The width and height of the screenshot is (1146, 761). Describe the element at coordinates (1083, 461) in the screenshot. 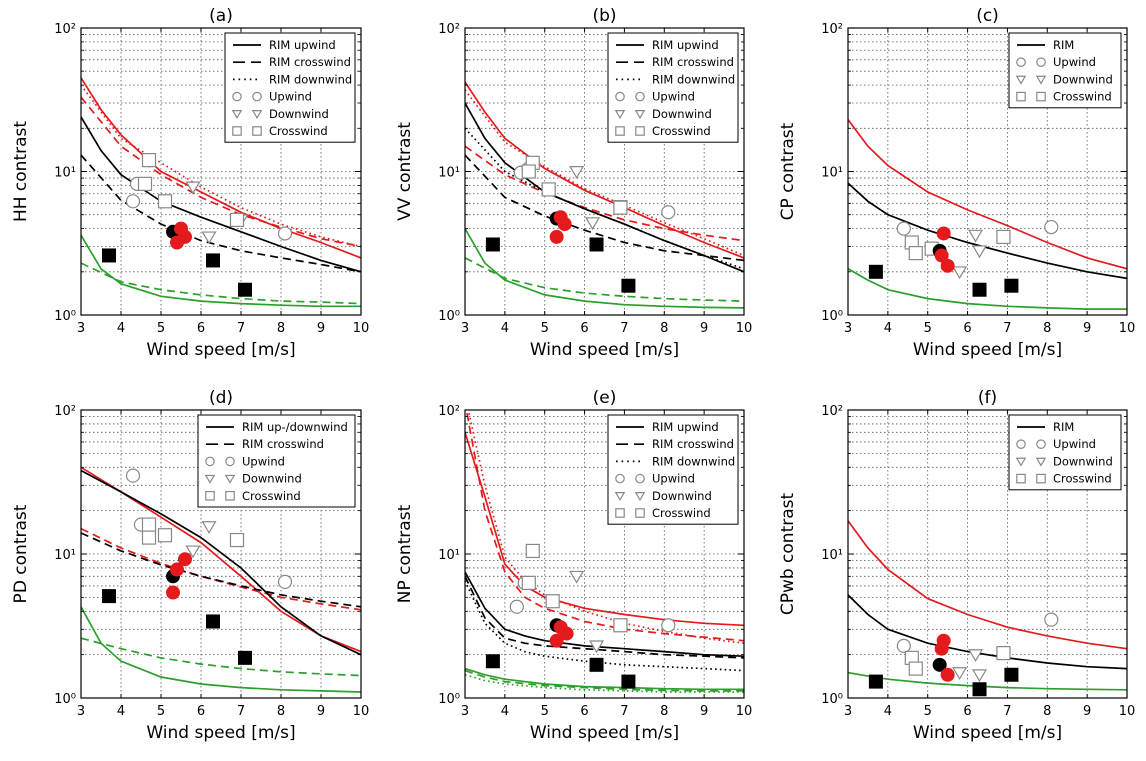

I see `legend-label: Downwind` at that location.